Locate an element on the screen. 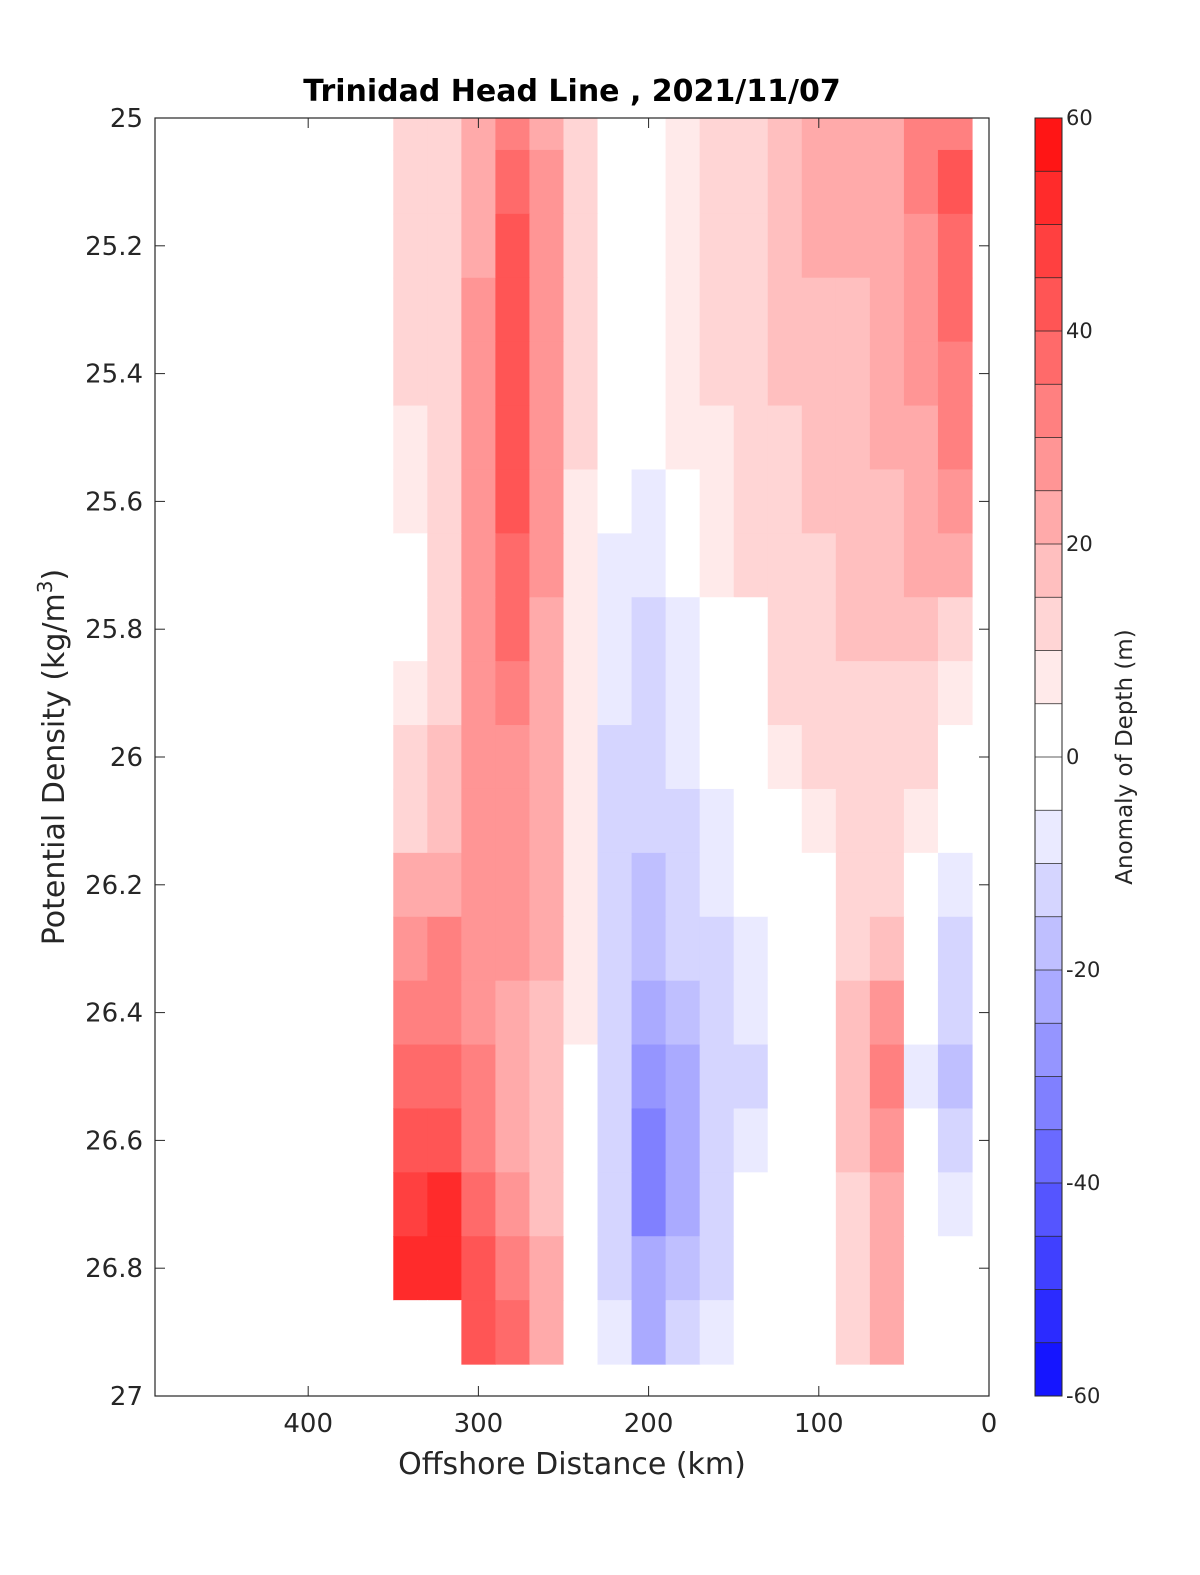  y-tick-labels: 25 25.2 25.4 25.6 25.8 26 26.2 26.4 26.6 26.8 27 is located at coordinates (114, 758).